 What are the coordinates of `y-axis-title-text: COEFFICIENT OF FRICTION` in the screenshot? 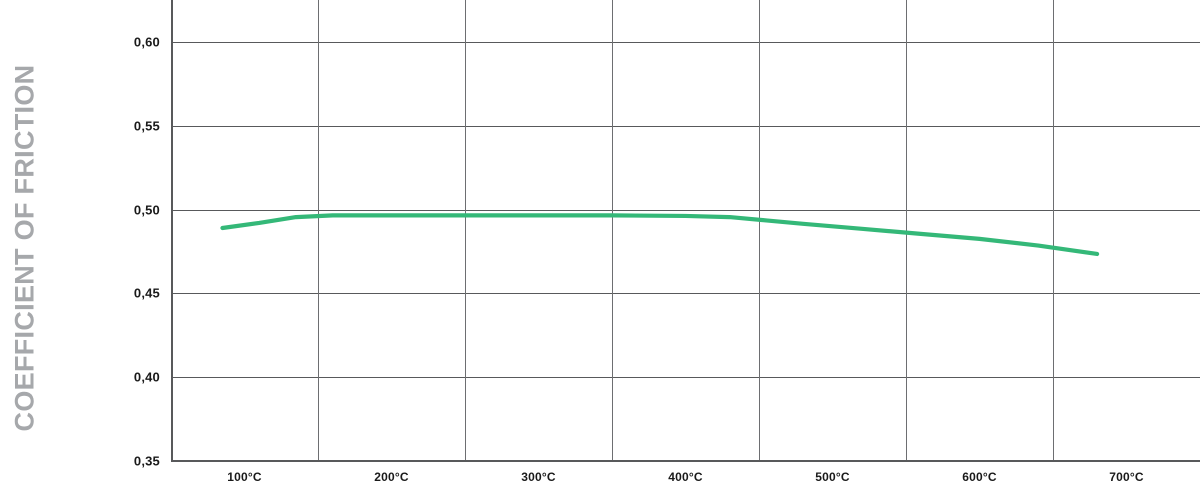 It's located at (24, 247).